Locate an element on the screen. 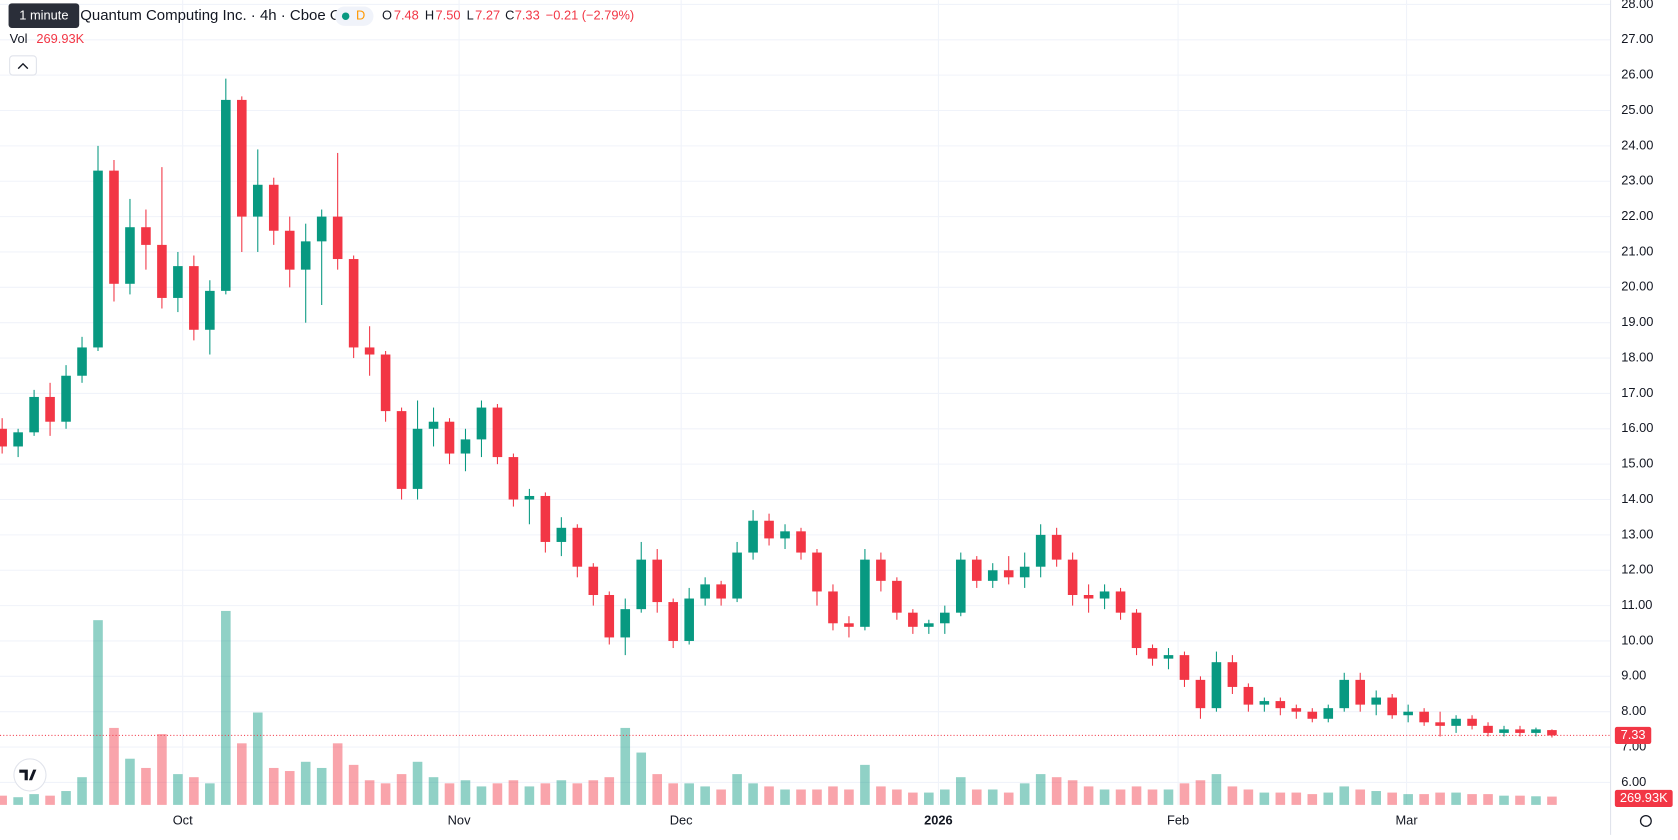 The height and width of the screenshot is (840, 1678). y-tick-label: 12.00 is located at coordinates (1637, 569).